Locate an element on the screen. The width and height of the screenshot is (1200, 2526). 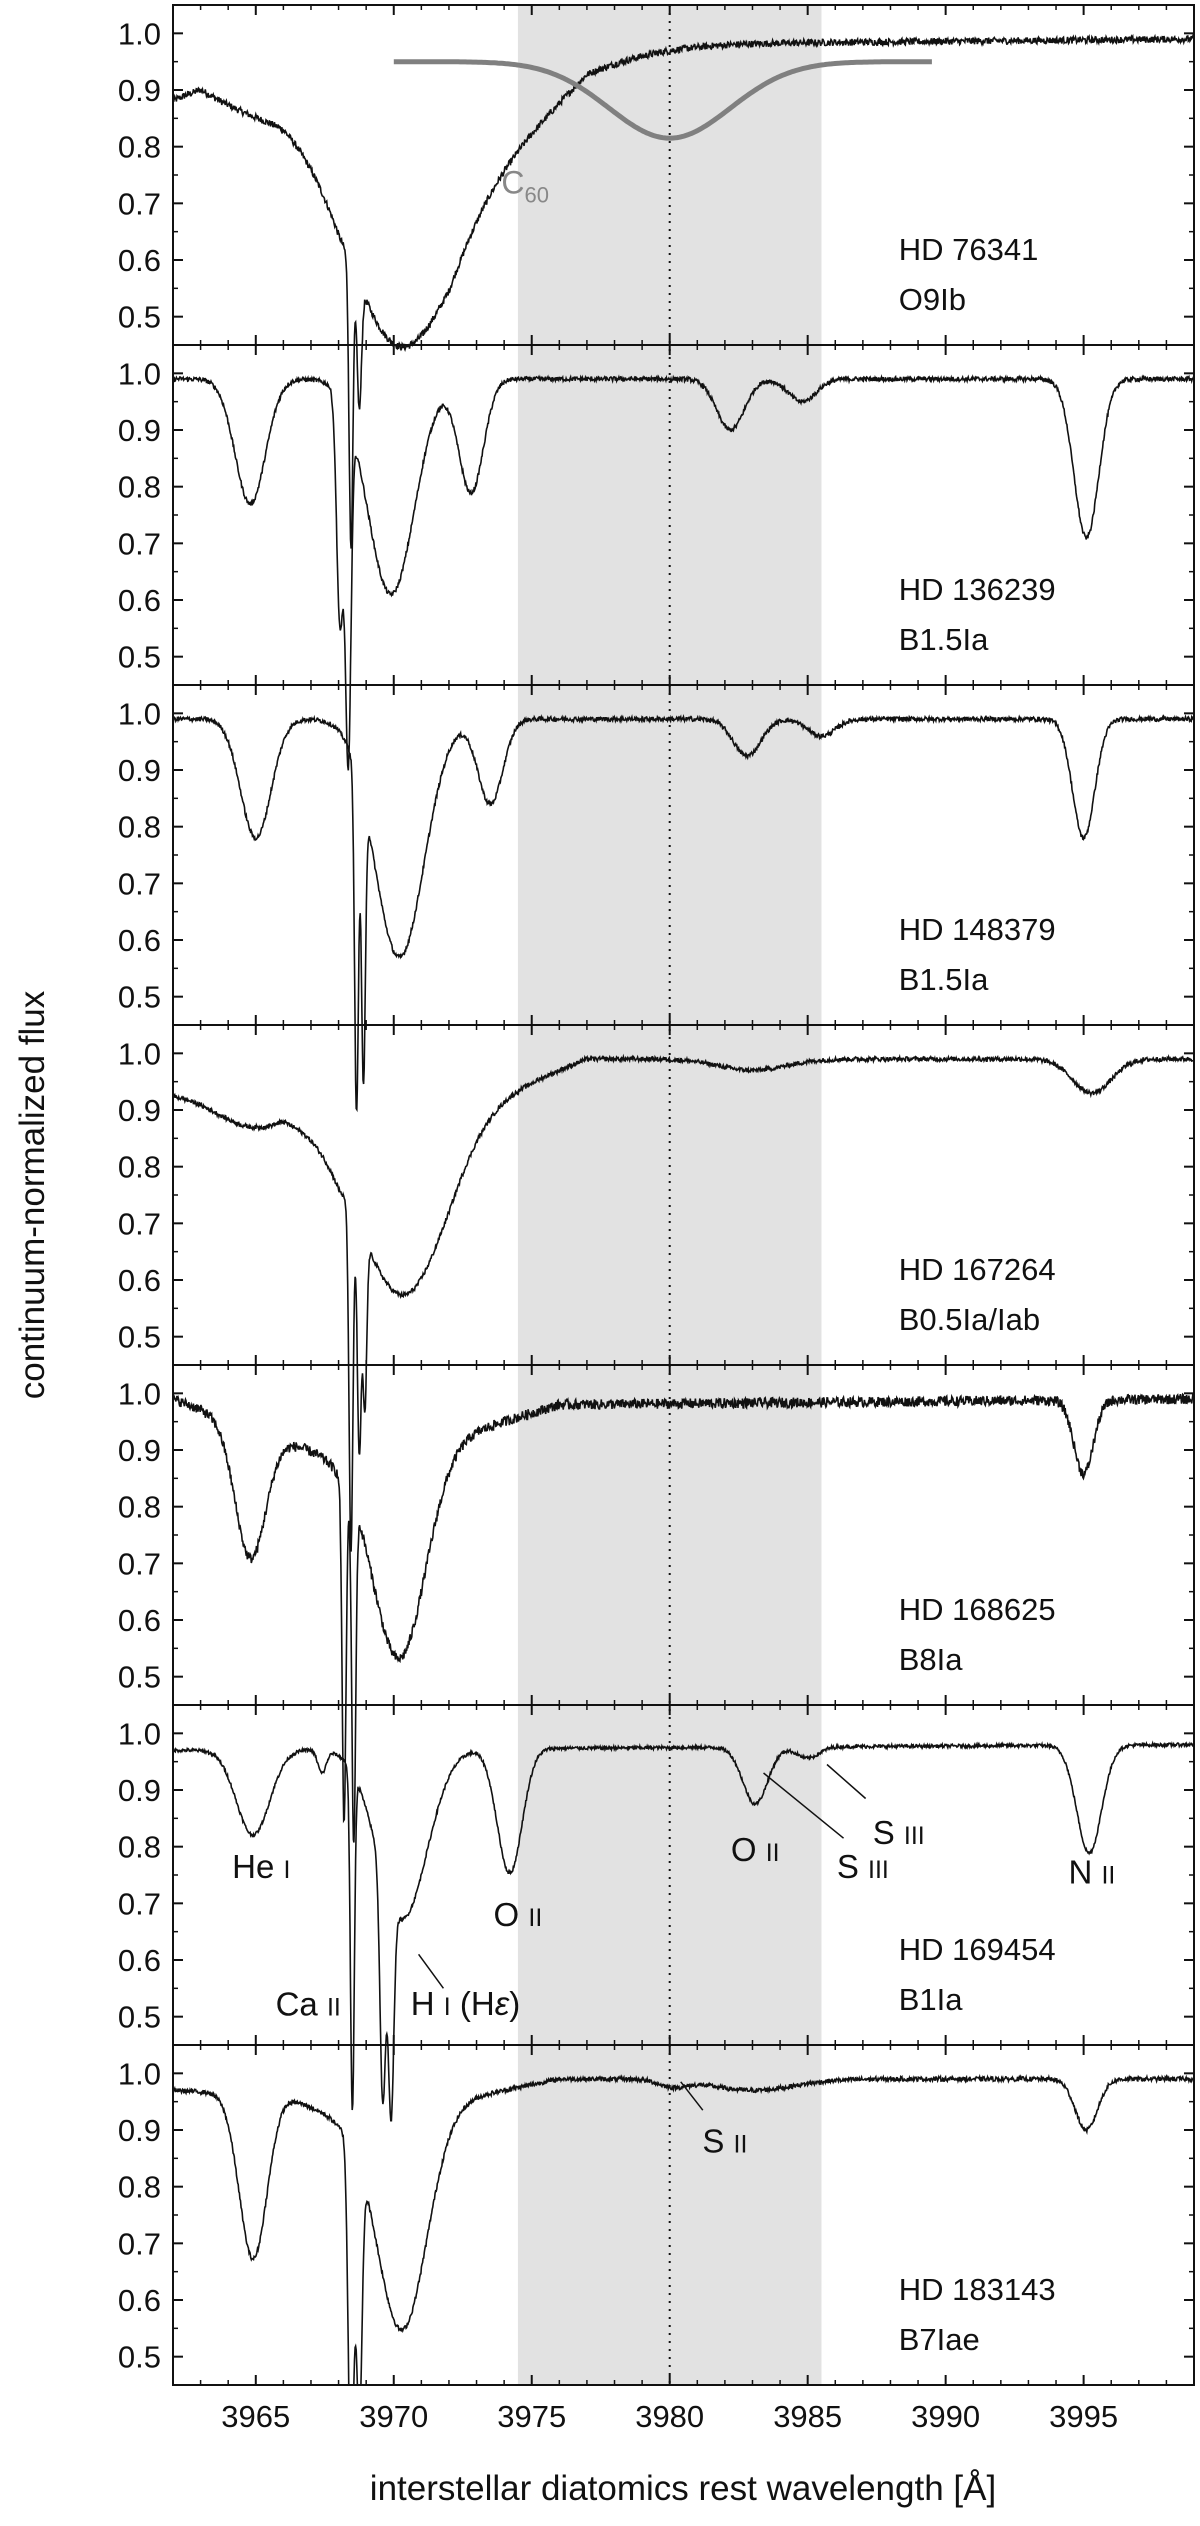
spectral-type: B1Ia is located at coordinates (931, 1999).